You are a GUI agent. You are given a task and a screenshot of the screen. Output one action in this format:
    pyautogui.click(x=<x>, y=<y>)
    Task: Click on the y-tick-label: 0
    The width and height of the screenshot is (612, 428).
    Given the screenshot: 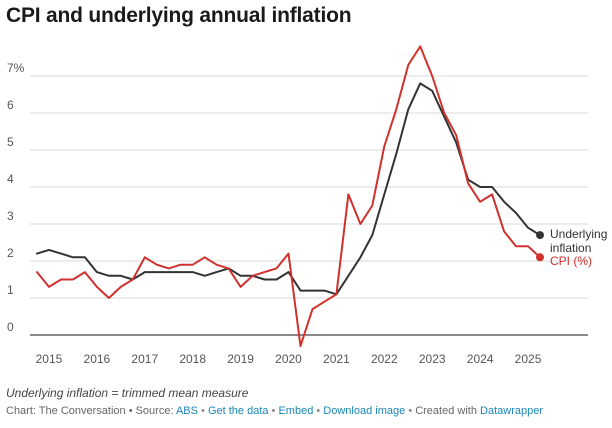 What is the action you would take?
    pyautogui.click(x=10, y=327)
    